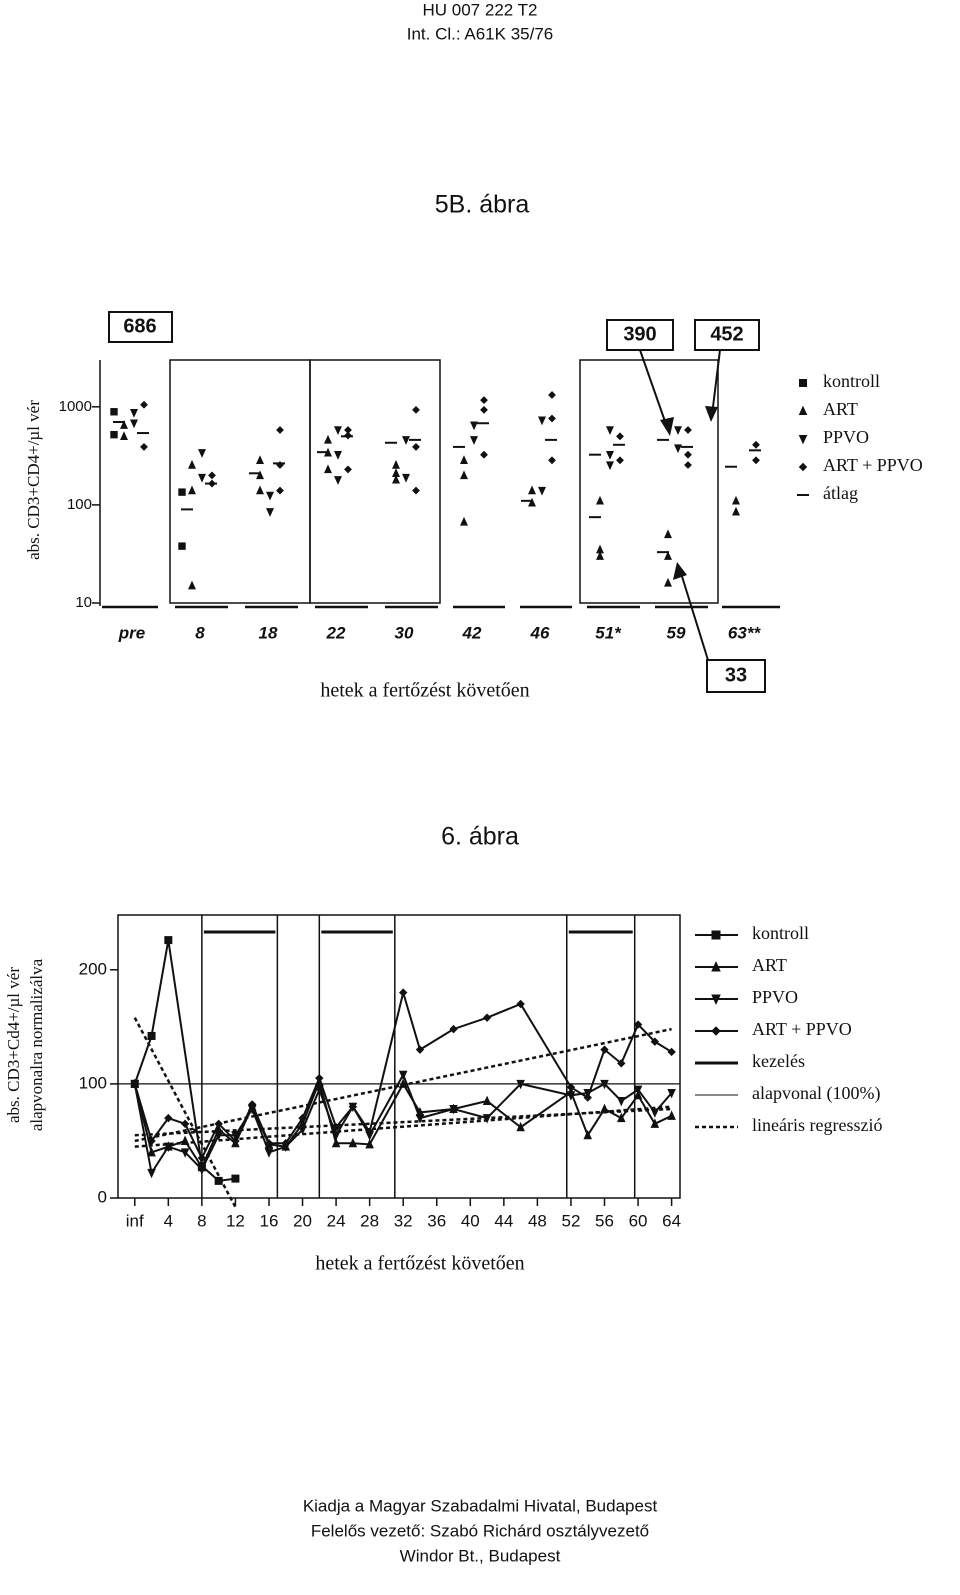 This screenshot has height=1595, width=960. Describe the element at coordinates (680, 571) in the screenshot. I see `arrowhead` at that location.